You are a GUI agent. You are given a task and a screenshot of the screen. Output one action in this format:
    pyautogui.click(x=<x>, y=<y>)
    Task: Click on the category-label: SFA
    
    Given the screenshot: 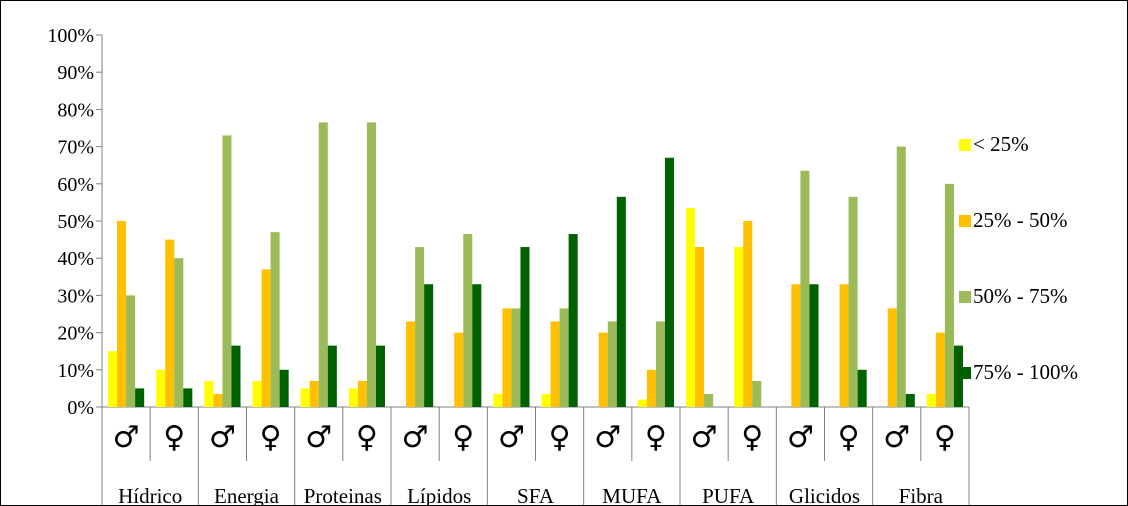 What is the action you would take?
    pyautogui.click(x=536, y=495)
    